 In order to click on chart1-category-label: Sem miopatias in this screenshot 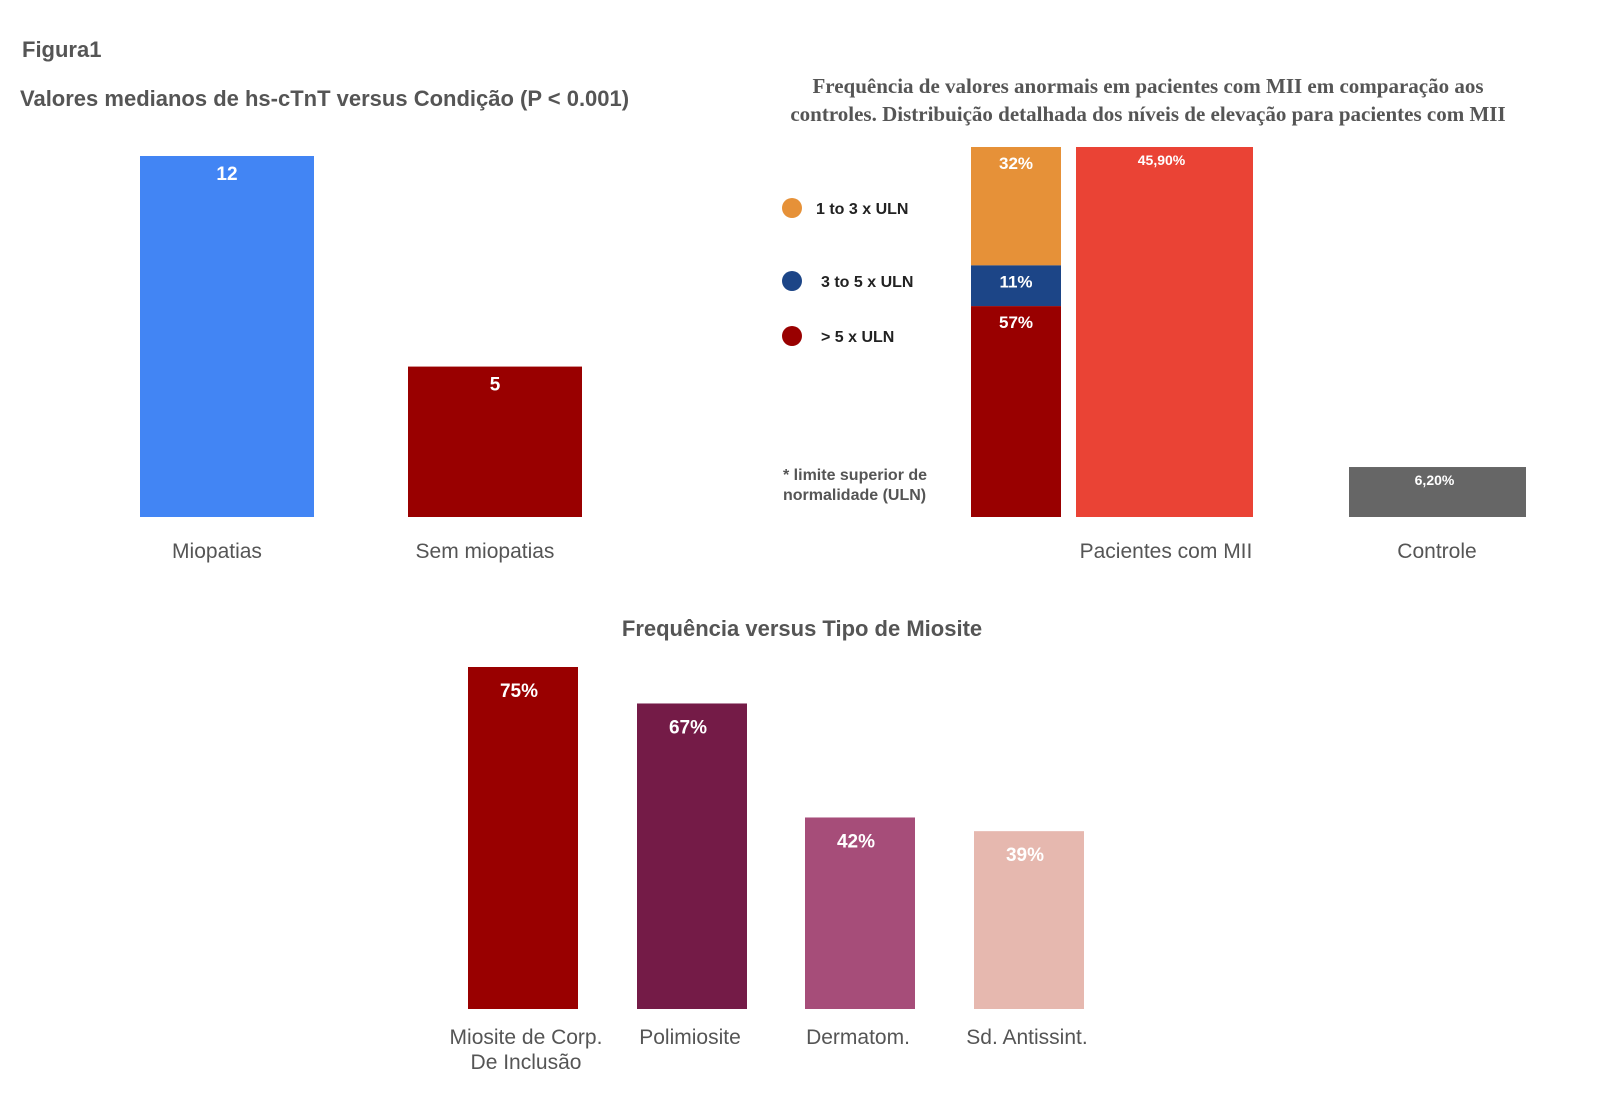, I will do `click(485, 551)`.